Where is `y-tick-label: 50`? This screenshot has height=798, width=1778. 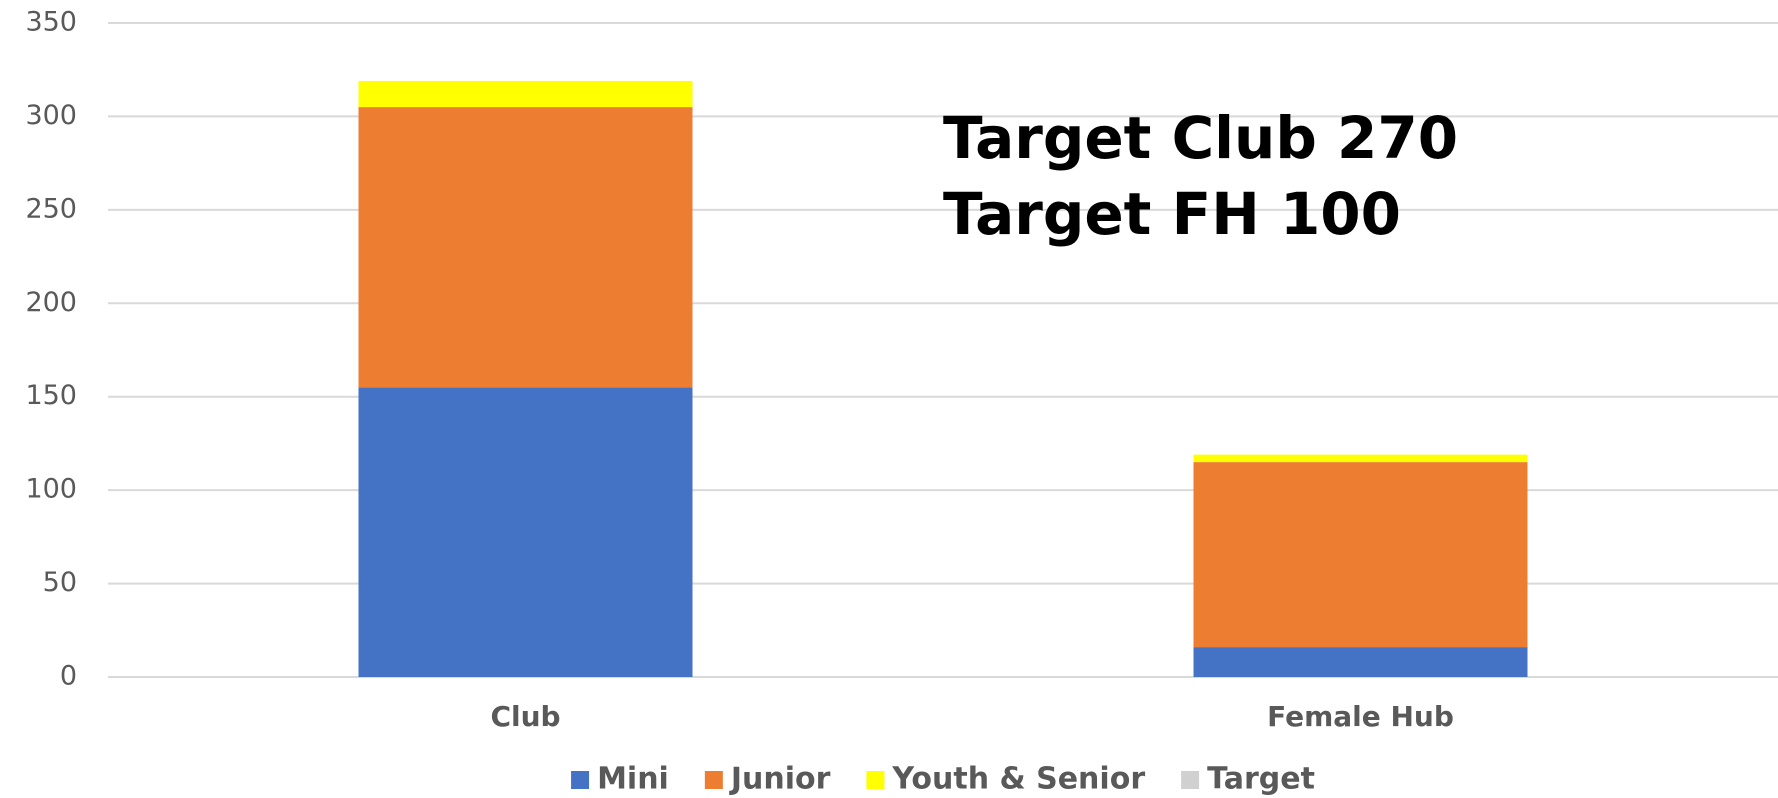 y-tick-label: 50 is located at coordinates (60, 582).